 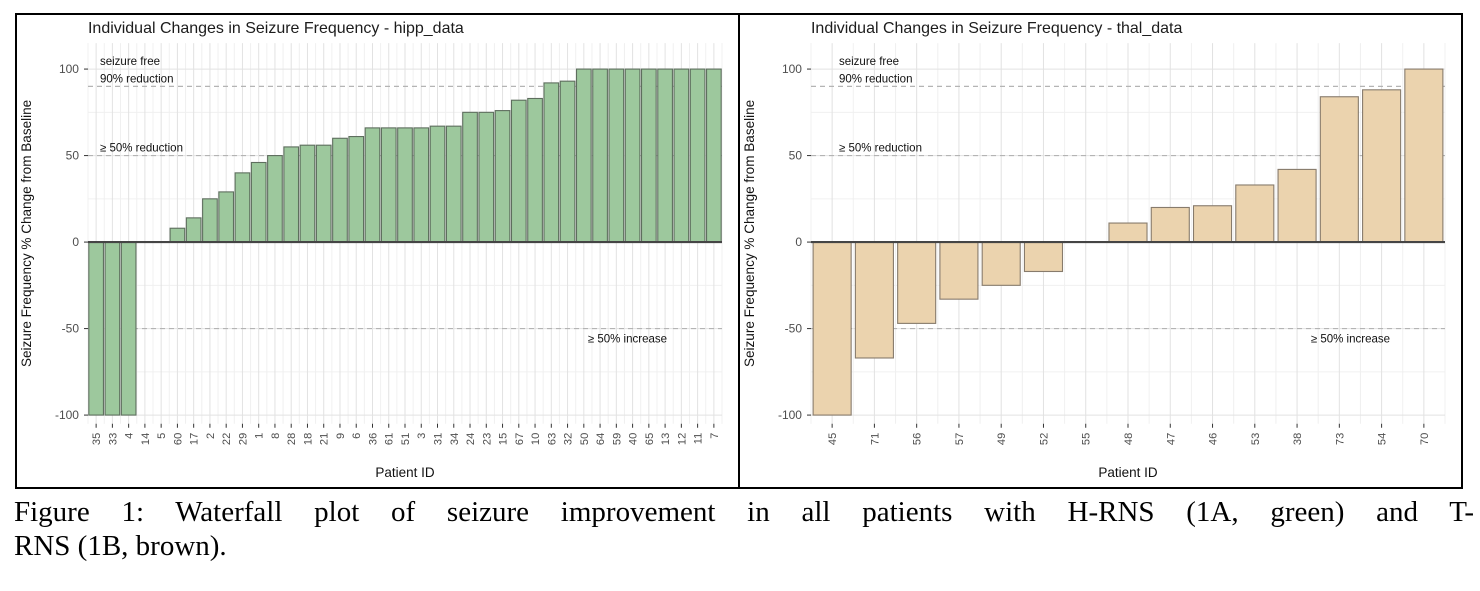 What do you see at coordinates (1340, 439) in the screenshot?
I see `x-tick-label: 73` at bounding box center [1340, 439].